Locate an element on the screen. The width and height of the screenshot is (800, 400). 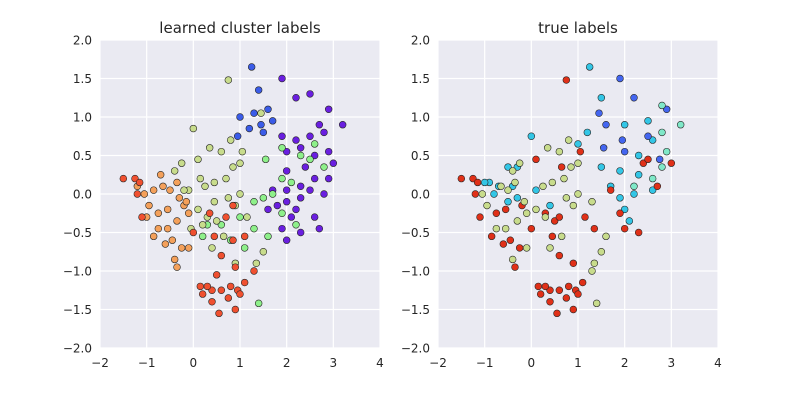
x-tick-label: 3 is located at coordinates (334, 363).